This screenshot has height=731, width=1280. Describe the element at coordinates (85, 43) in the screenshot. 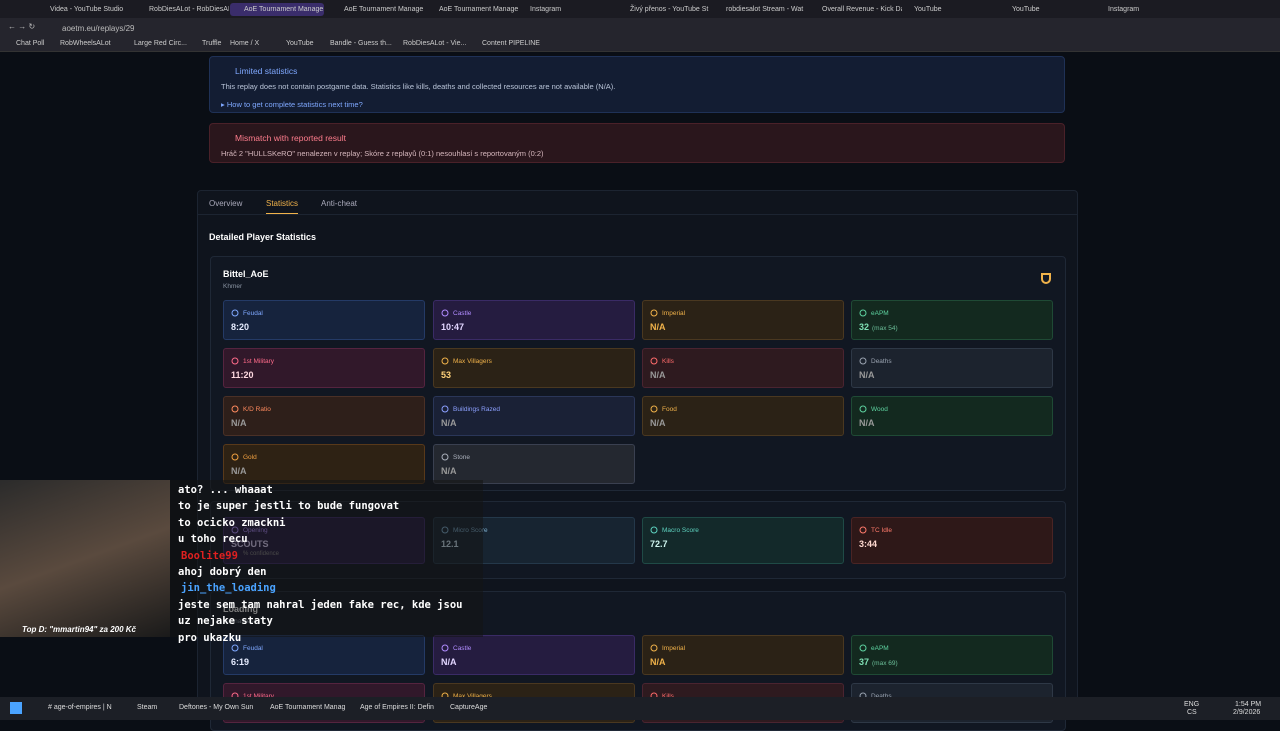

I see `bookmark: RobWheelsALot` at that location.